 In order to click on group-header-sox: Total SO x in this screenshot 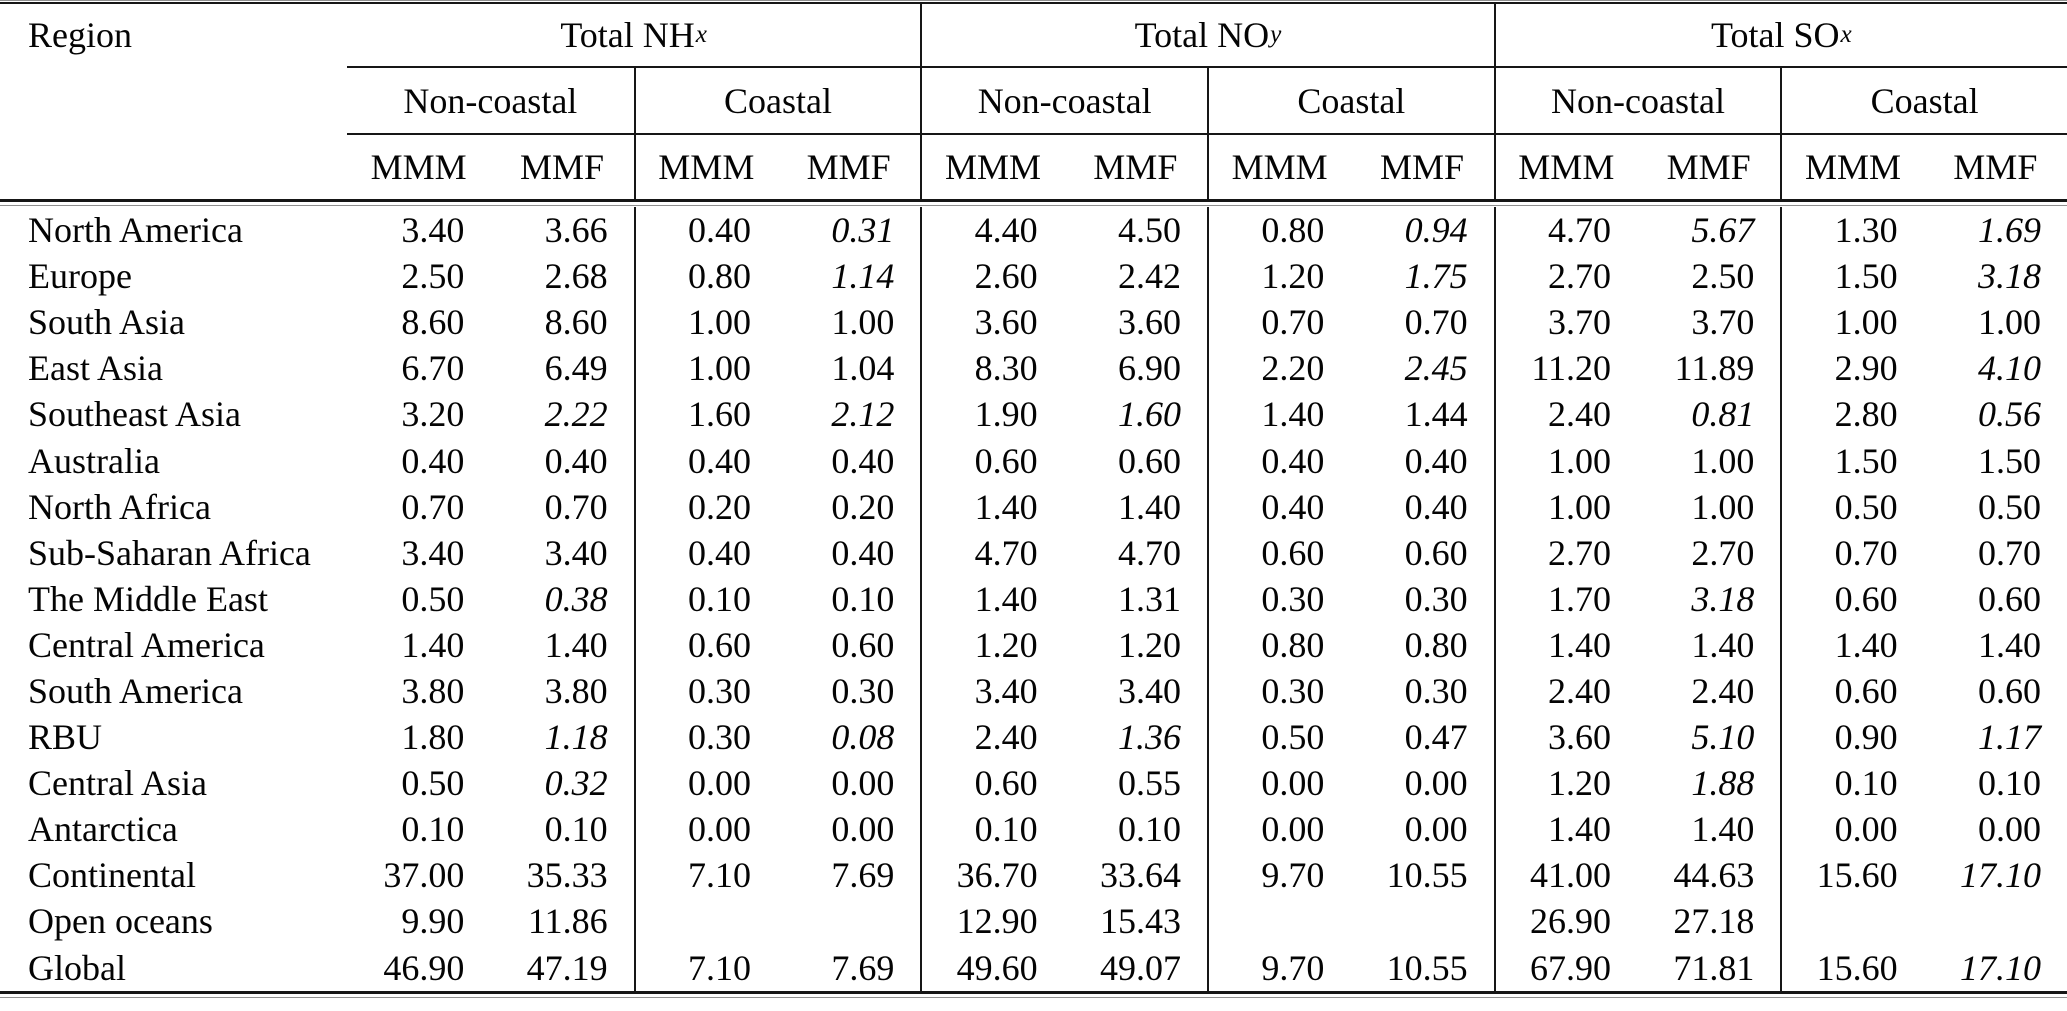, I will do `click(1780, 35)`.